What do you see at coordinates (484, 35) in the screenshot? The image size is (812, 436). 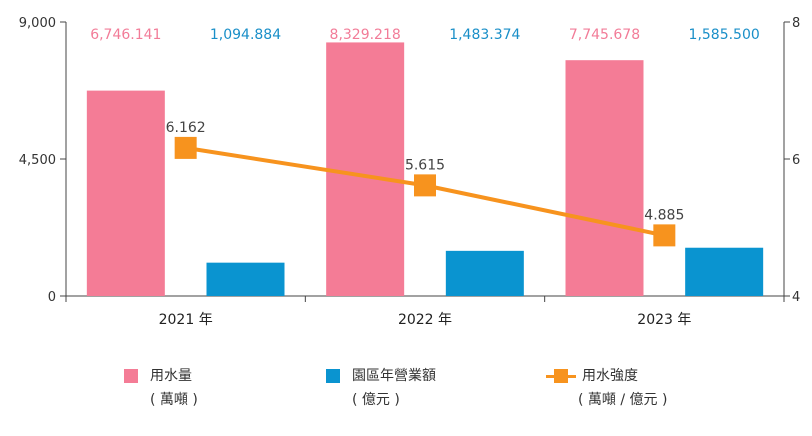 I see `data-label-revenue: 1,483.374` at bounding box center [484, 35].